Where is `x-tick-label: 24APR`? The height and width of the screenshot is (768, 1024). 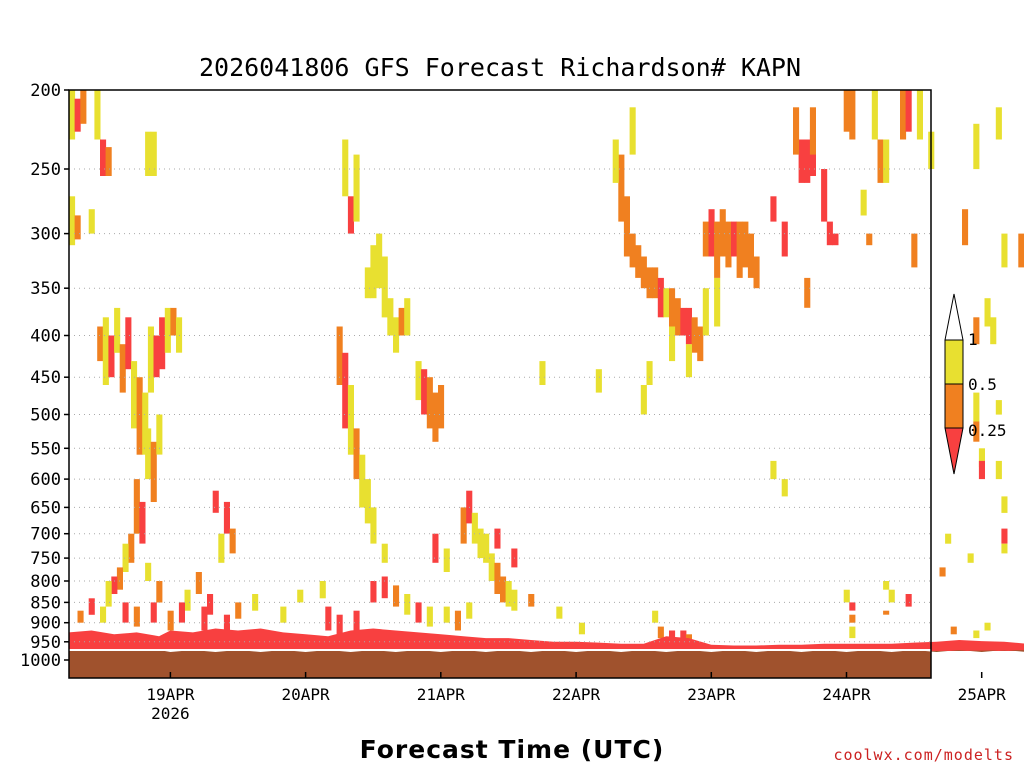 x-tick-label: 24APR is located at coordinates (846, 694).